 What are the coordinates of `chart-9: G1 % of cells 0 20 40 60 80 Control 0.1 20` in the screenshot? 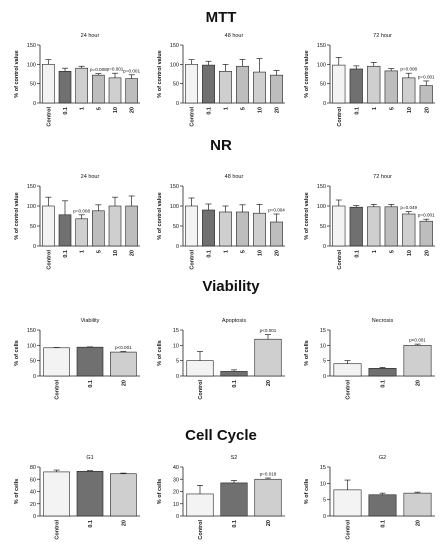 It's located at (77, 497).